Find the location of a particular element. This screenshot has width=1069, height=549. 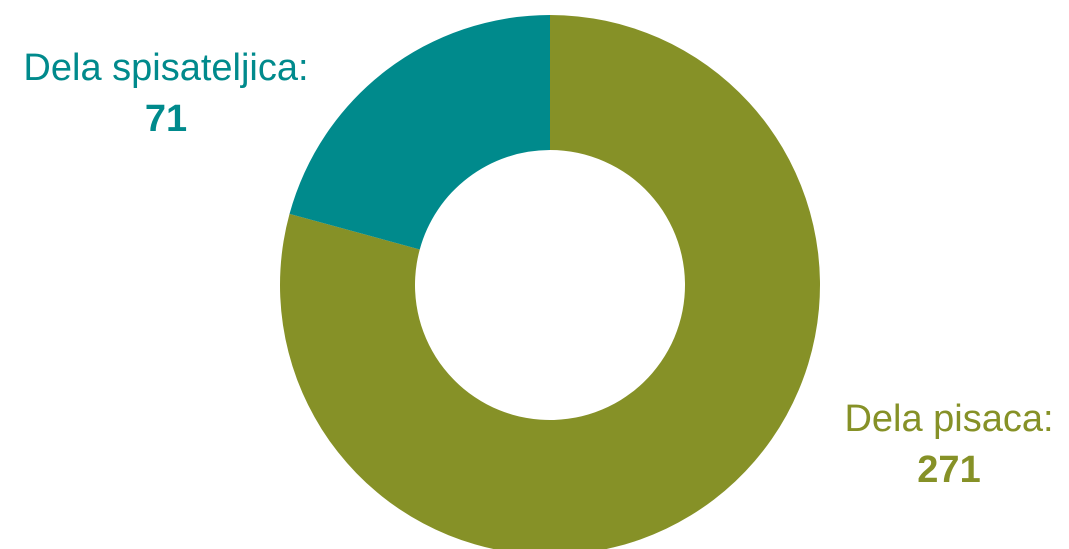

label-name-dela-spisateljica: Dela spisateljica: is located at coordinates (166, 68).